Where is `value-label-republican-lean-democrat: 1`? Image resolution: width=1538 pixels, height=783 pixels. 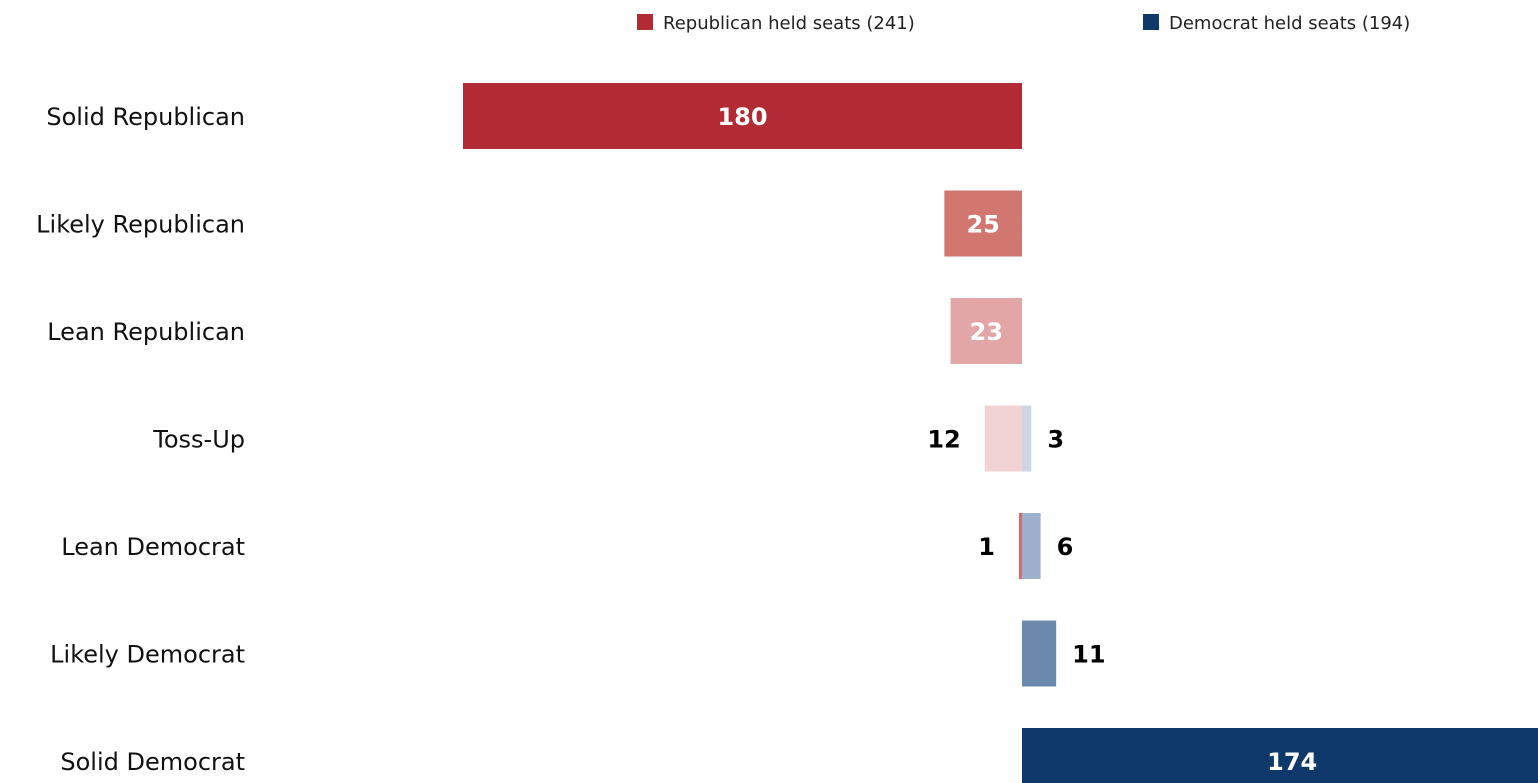 value-label-republican-lean-democrat: 1 is located at coordinates (986, 547).